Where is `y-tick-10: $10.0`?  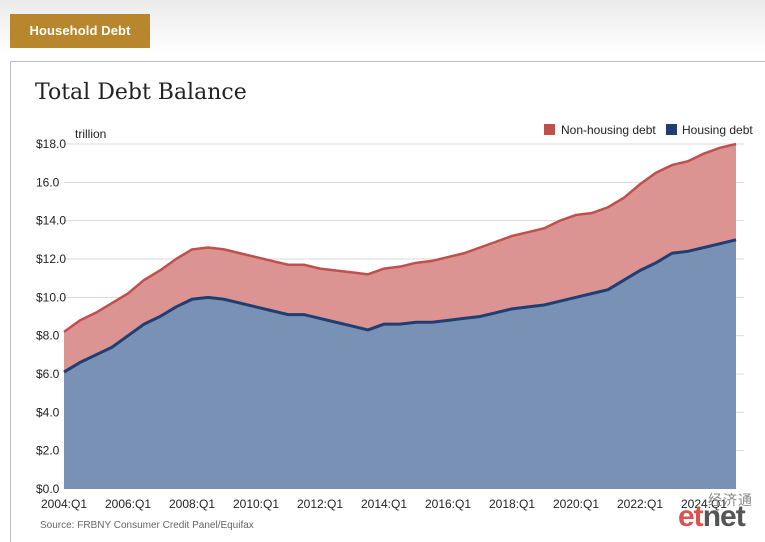 y-tick-10: $10.0 is located at coordinates (51, 297).